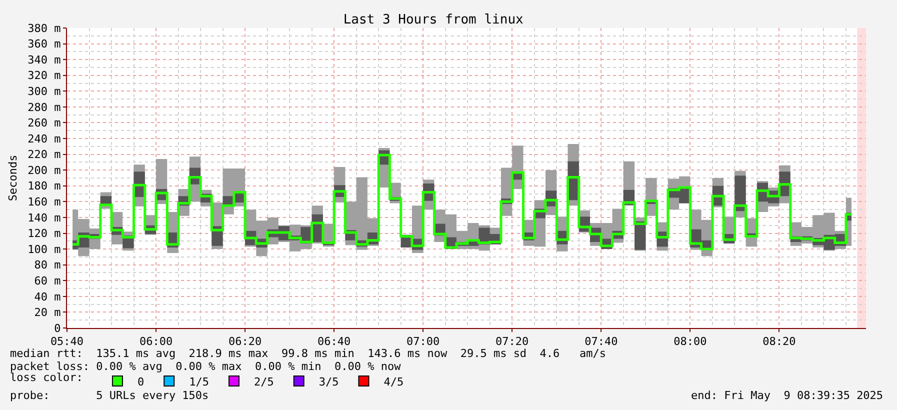 This screenshot has height=410, width=897. Describe the element at coordinates (45, 59) in the screenshot. I see `y-tick-label: 340 m` at that location.